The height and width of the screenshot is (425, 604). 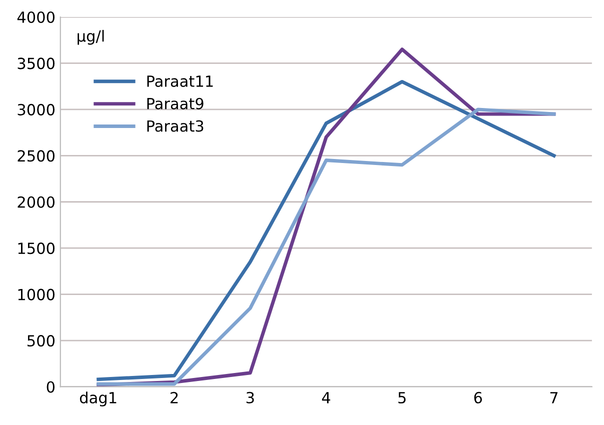 I want to click on x-tick-label: 4, so click(x=326, y=398).